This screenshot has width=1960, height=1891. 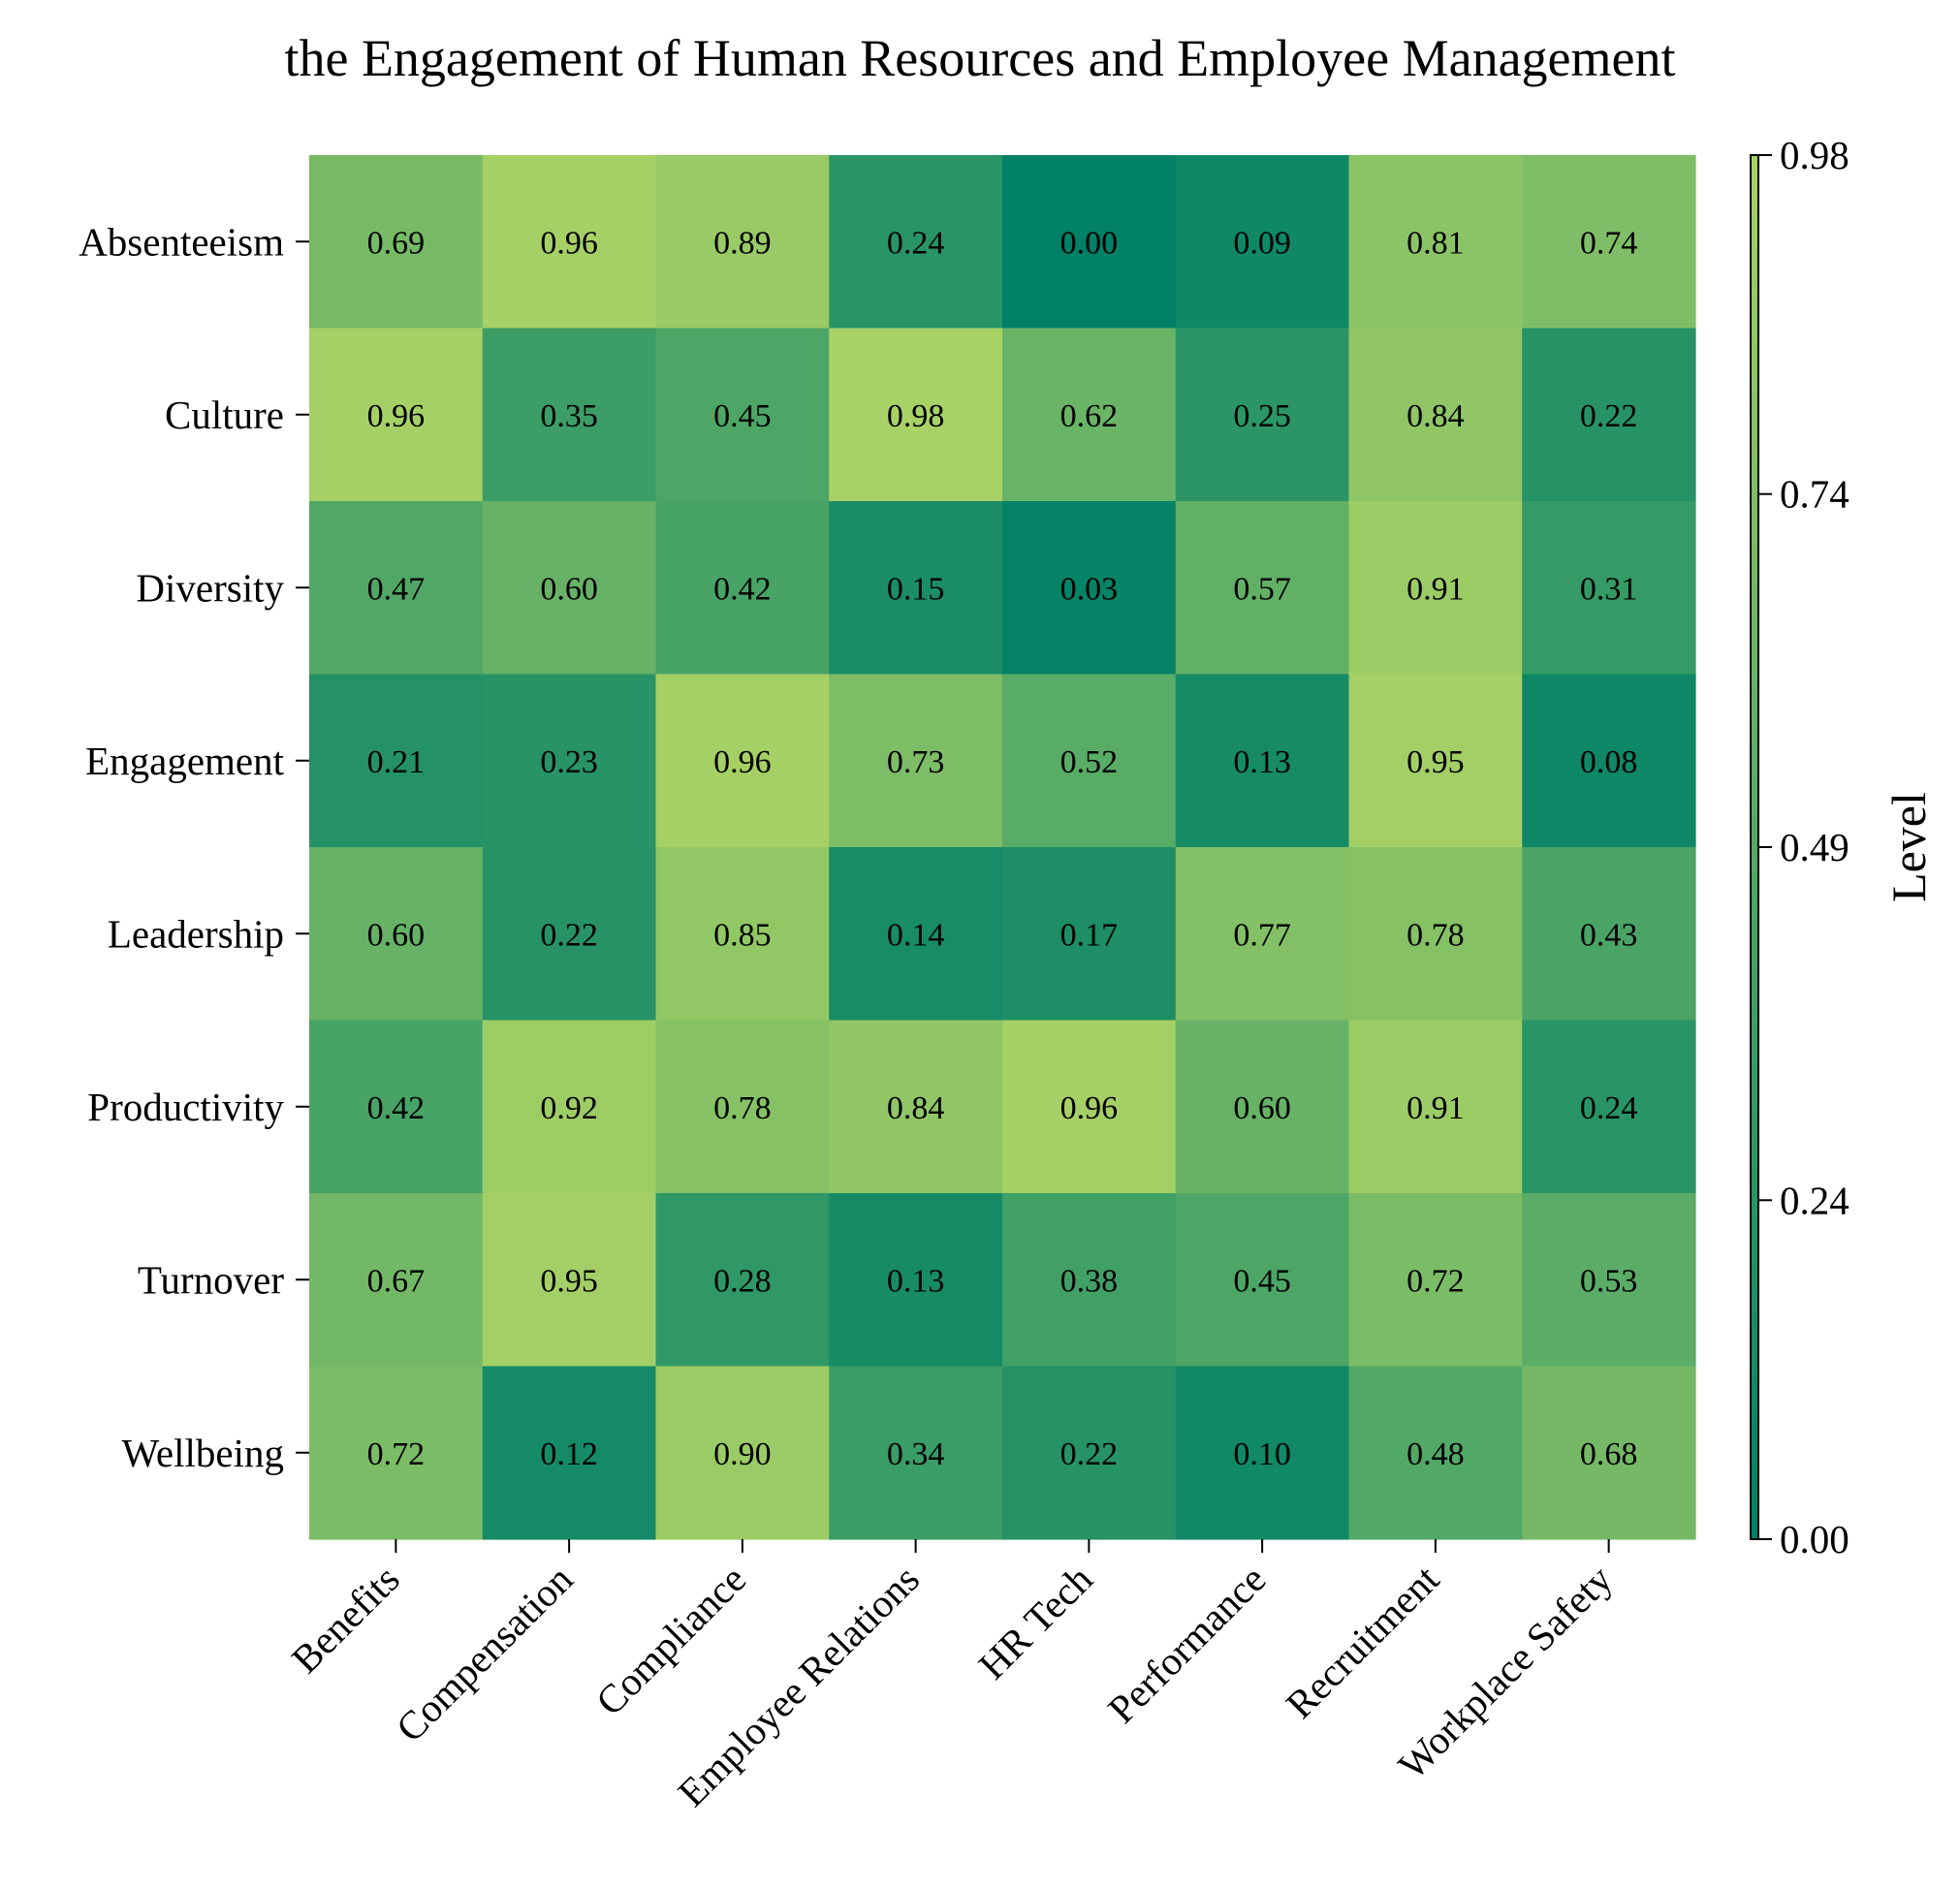 What do you see at coordinates (671, 1640) in the screenshot?
I see `x-tick-label: Compliance` at bounding box center [671, 1640].